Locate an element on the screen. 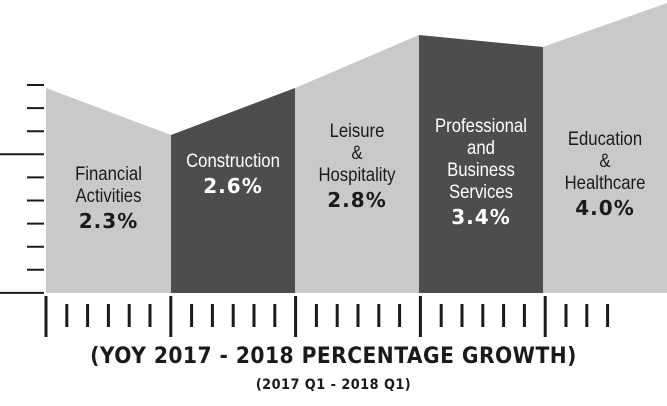 This screenshot has width=667, height=406. x-axis-title: (YOY 2017 - 2018 PERCENTAGE GROWTH) is located at coordinates (333, 356).